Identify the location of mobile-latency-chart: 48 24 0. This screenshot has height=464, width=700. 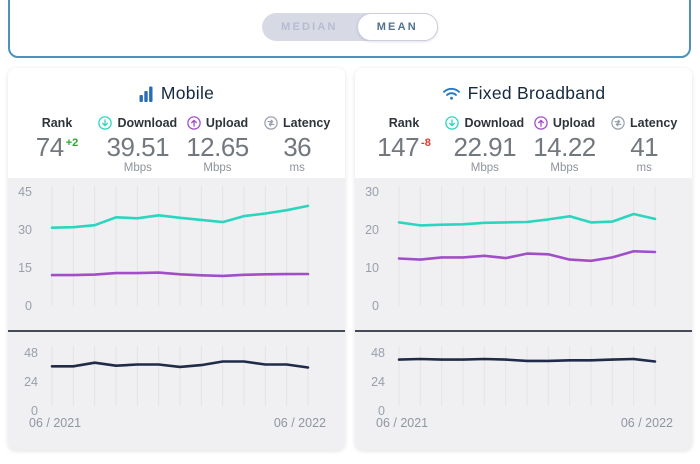
(176, 375).